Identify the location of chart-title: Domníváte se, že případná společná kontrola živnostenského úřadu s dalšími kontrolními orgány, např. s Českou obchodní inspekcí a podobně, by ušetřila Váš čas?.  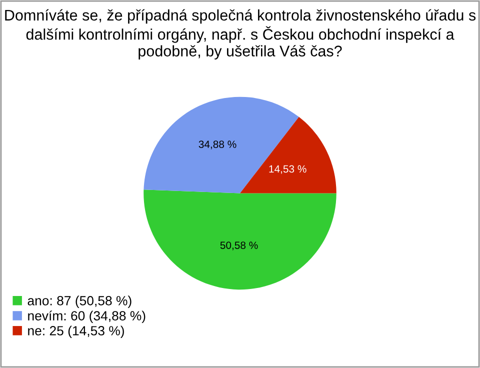
(240, 34).